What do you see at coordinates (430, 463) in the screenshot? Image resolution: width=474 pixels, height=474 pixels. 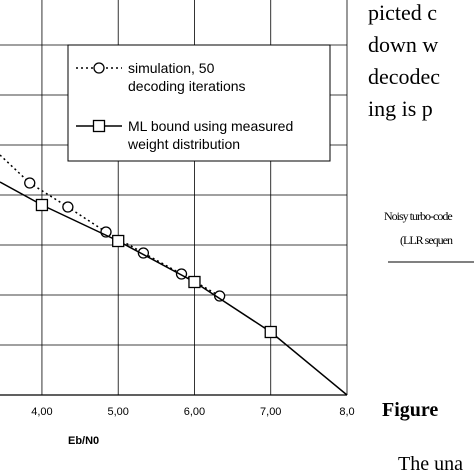 I see `body-text: The una` at bounding box center [430, 463].